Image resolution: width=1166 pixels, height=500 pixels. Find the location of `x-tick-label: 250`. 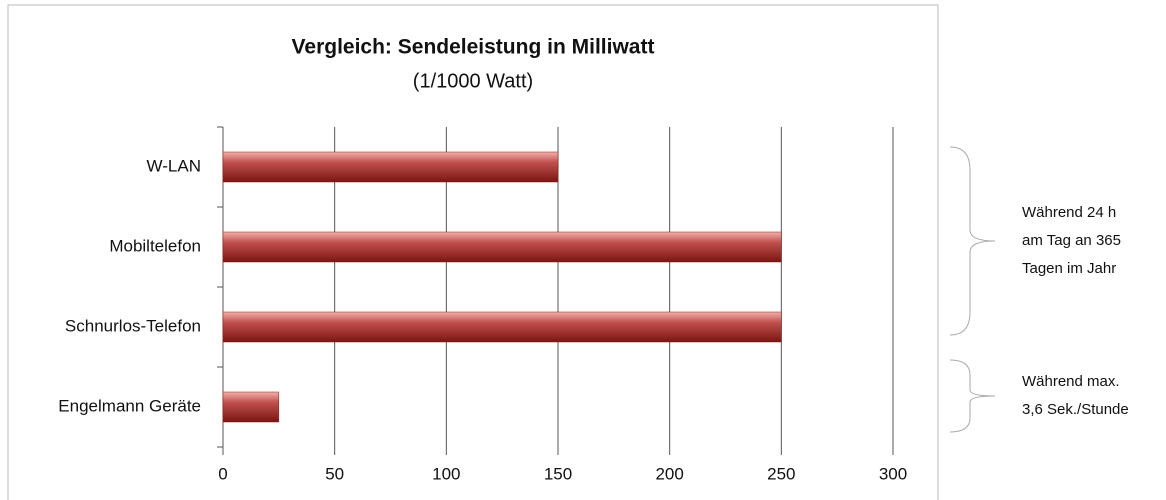

x-tick-label: 250 is located at coordinates (781, 473).